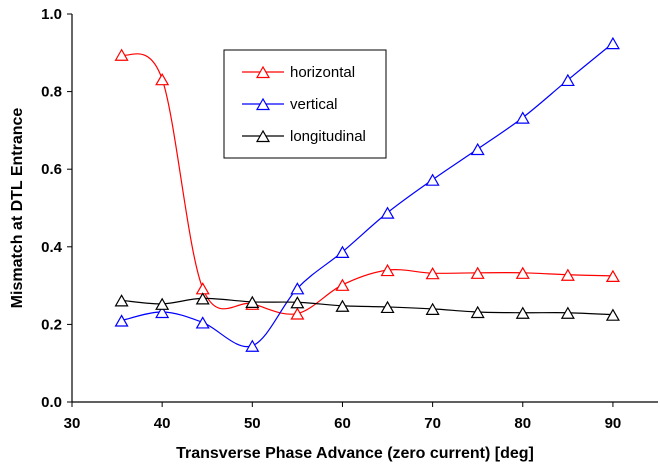 This screenshot has width=660, height=464. I want to click on x-tick-label: 90, so click(613, 423).